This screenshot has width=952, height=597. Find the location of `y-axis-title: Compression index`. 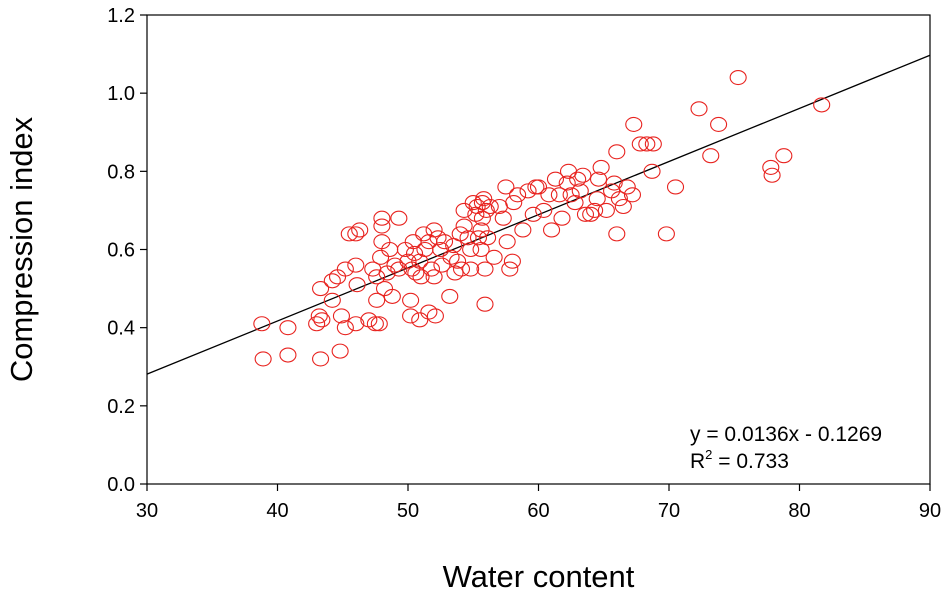

y-axis-title: Compression index is located at coordinates (21, 249).